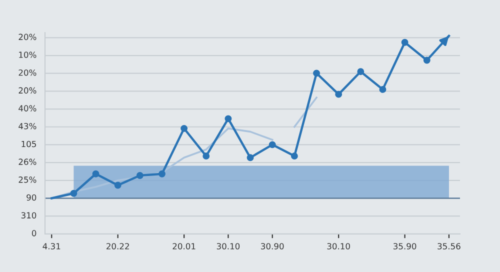  What do you see at coordinates (27, 179) in the screenshot?
I see `text: 25%` at bounding box center [27, 179].